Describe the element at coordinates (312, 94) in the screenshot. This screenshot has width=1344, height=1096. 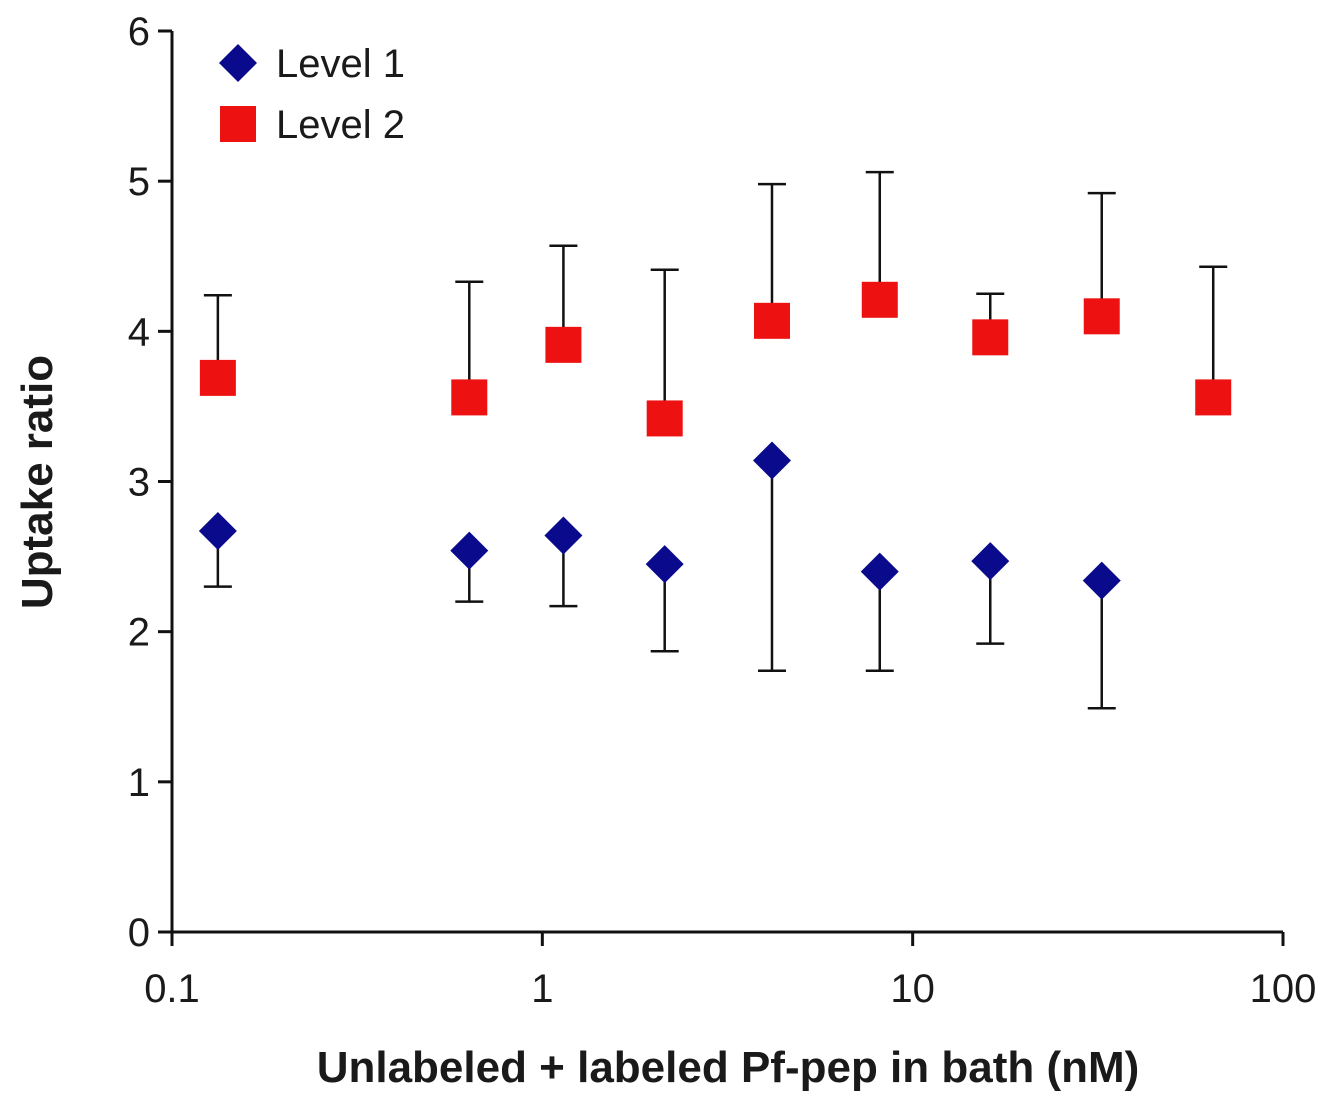
I see `legend: Level 1 Level 2` at that location.